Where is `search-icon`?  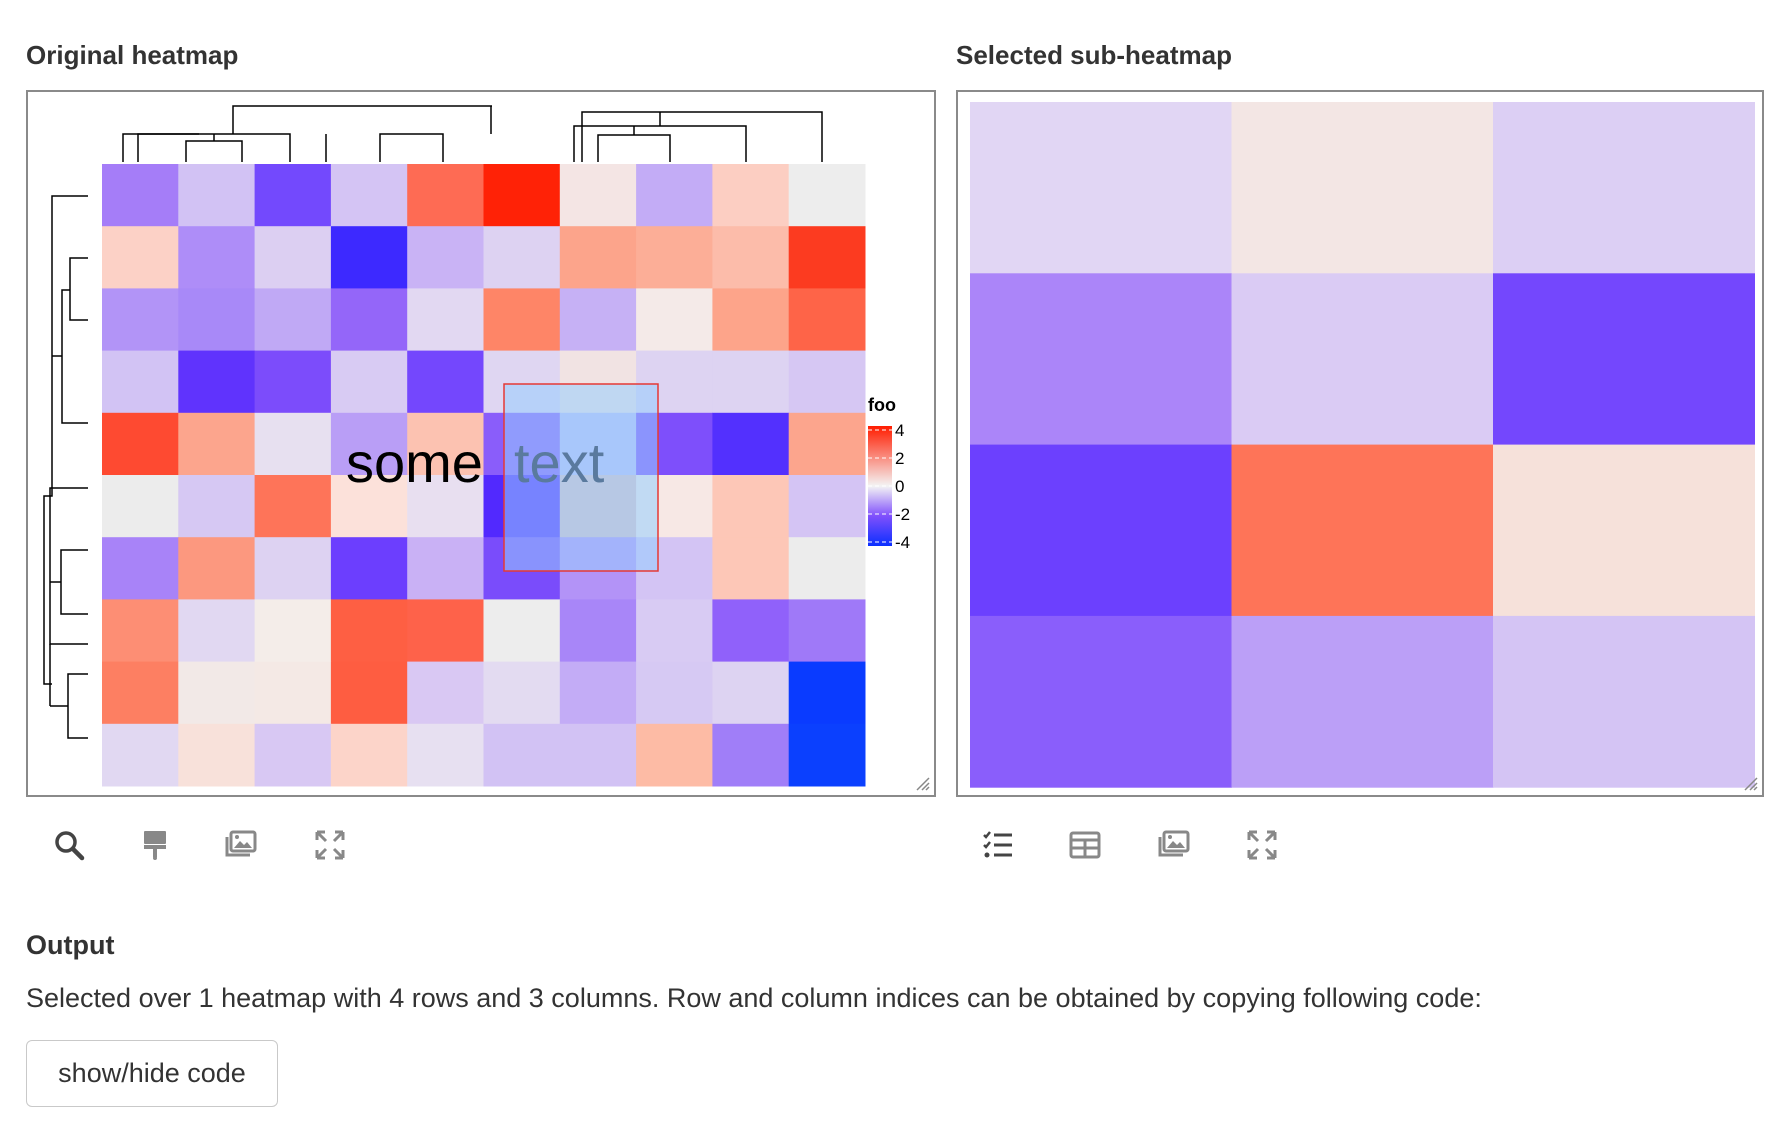 search-icon is located at coordinates (69, 845).